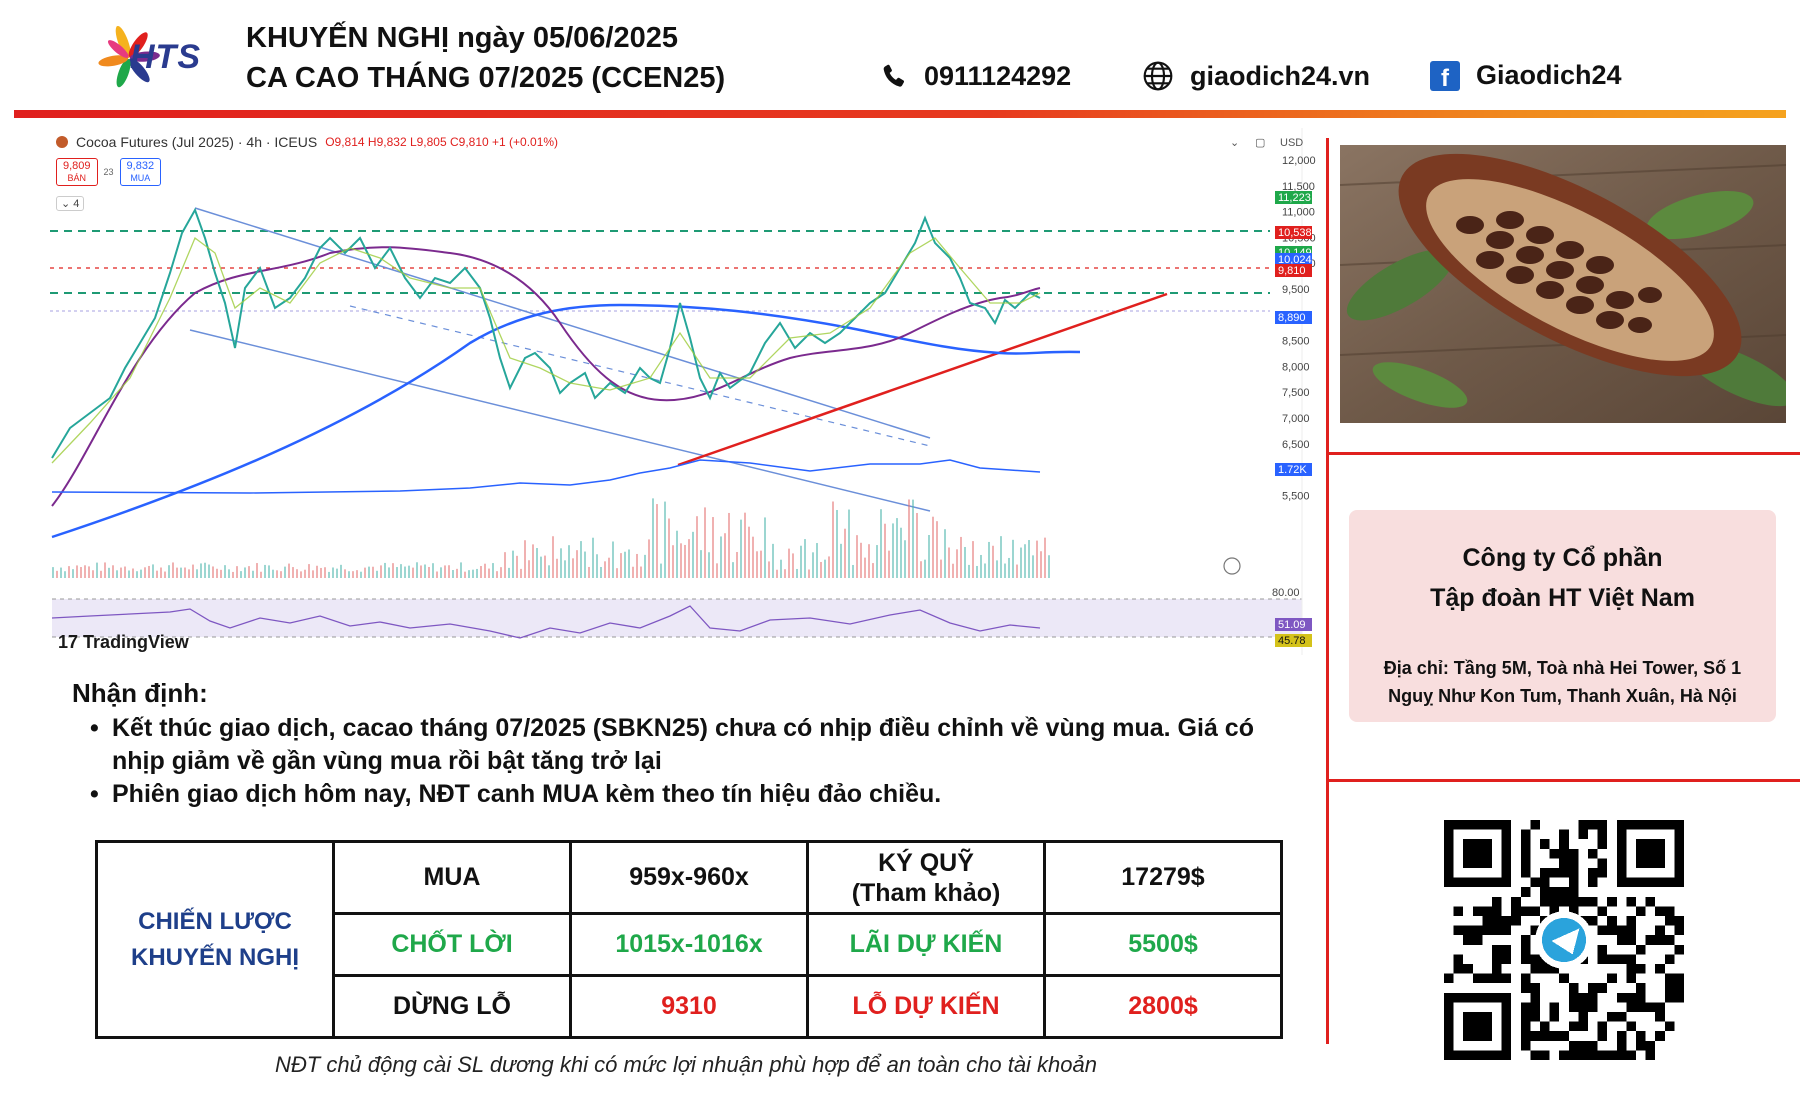 The height and width of the screenshot is (1112, 1800). Describe the element at coordinates (1292, 641) in the screenshot. I see `svg-text: 45.78` at that location.